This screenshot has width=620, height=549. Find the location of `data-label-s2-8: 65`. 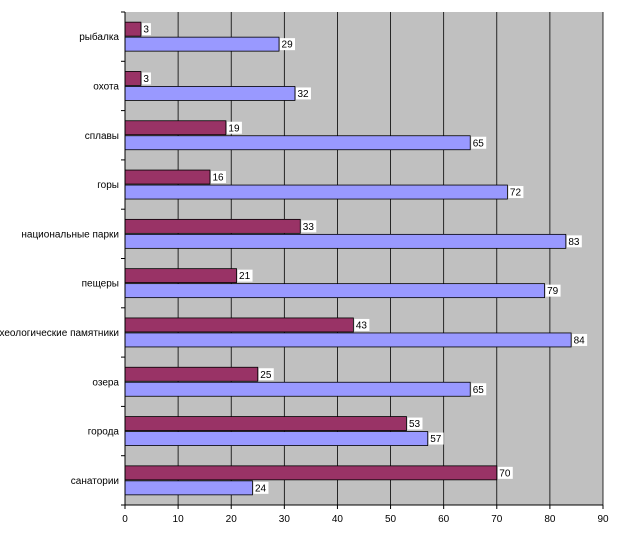

data-label-s2-8: 65 is located at coordinates (479, 390).